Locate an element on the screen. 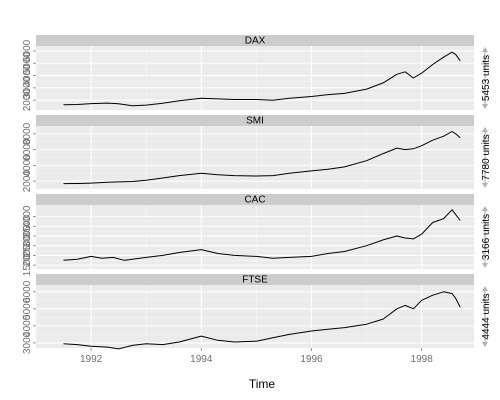 The height and width of the screenshot is (400, 500). y-tick-label-ftse-4000: 4000 is located at coordinates (27, 325).